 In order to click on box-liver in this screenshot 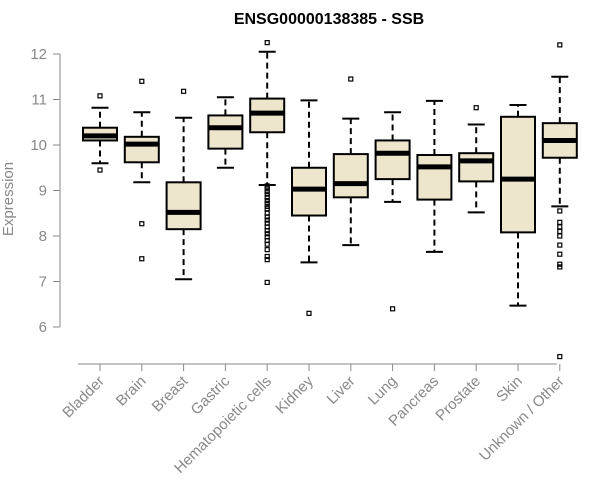, I will do `click(350, 161)`.